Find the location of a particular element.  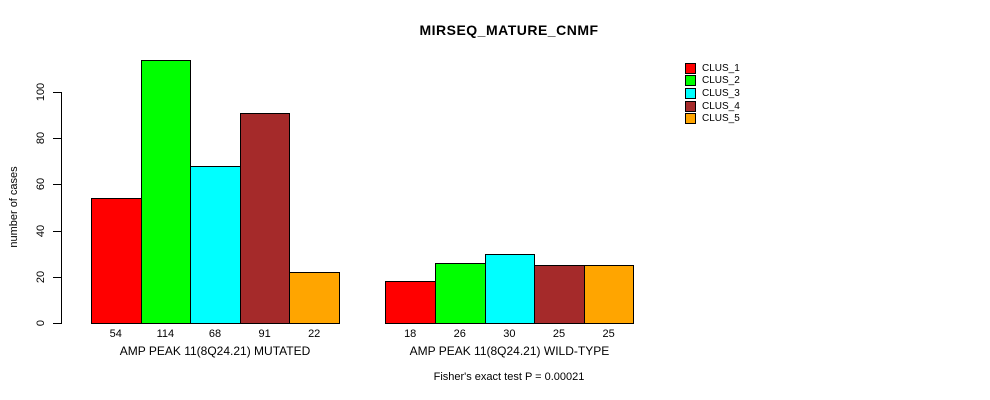

y-axis-line is located at coordinates (61, 208).